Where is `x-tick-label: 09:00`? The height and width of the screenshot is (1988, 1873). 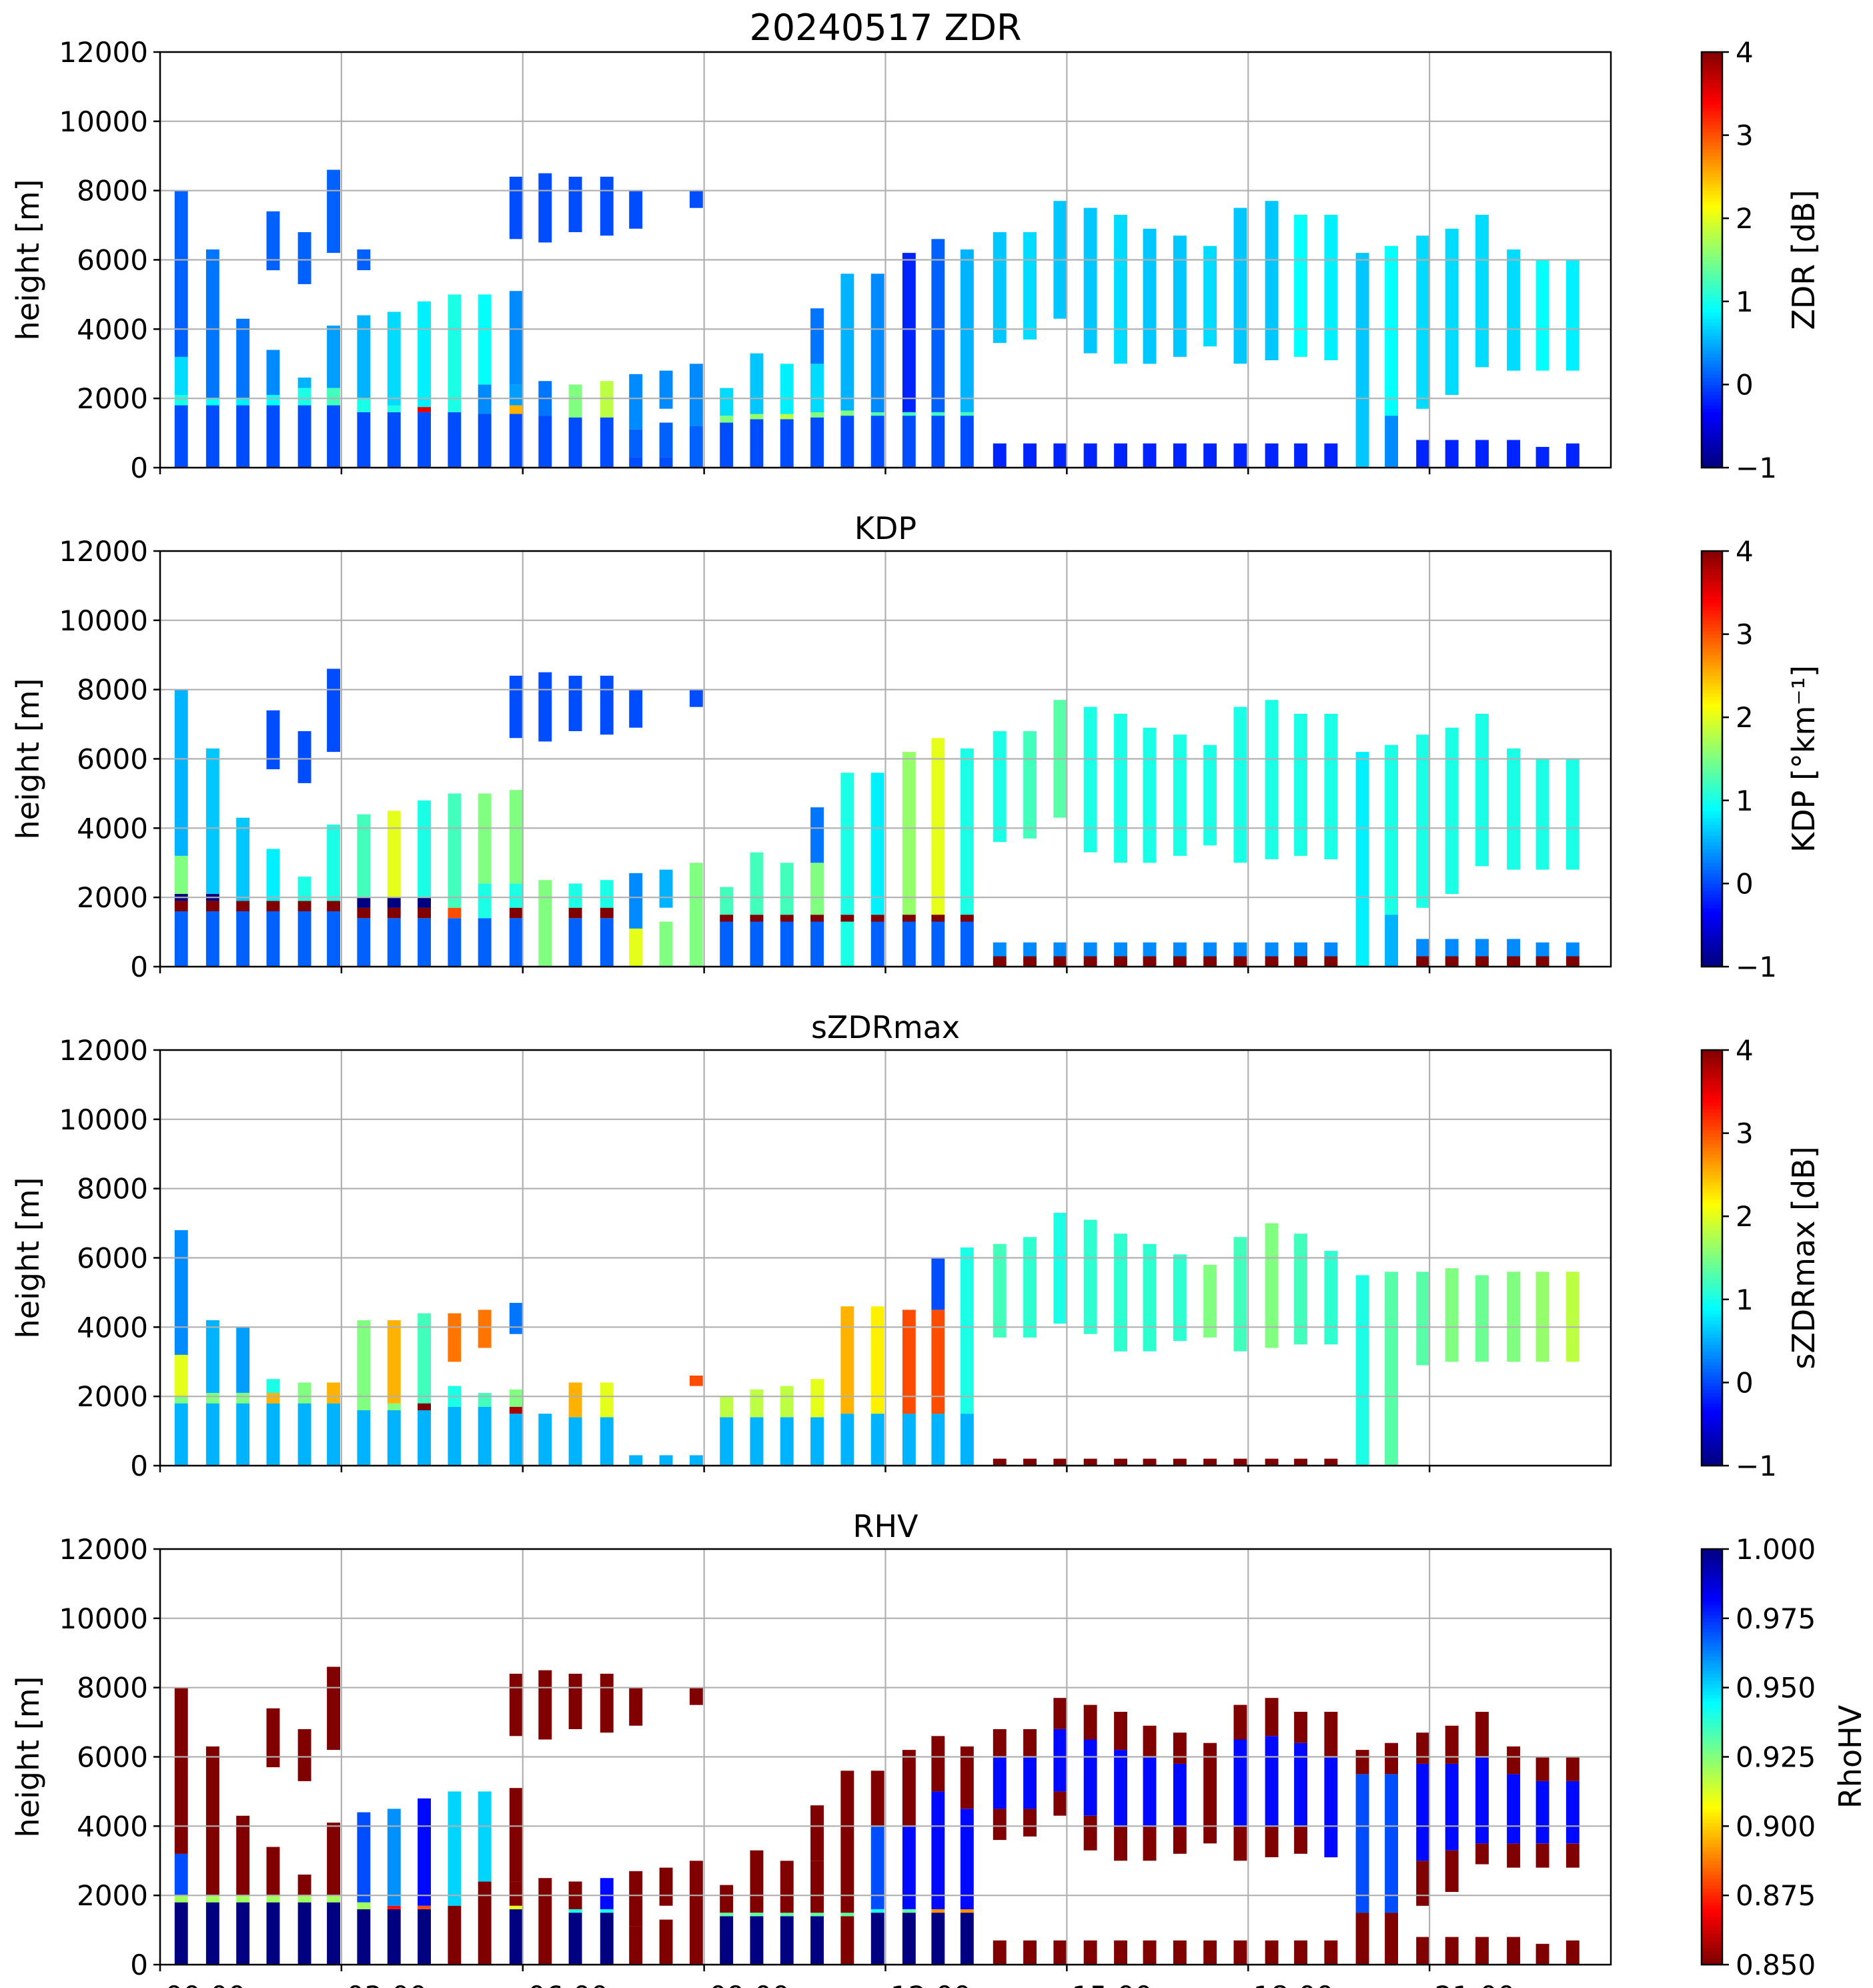 x-tick-label: 09:00 is located at coordinates (749, 1984).